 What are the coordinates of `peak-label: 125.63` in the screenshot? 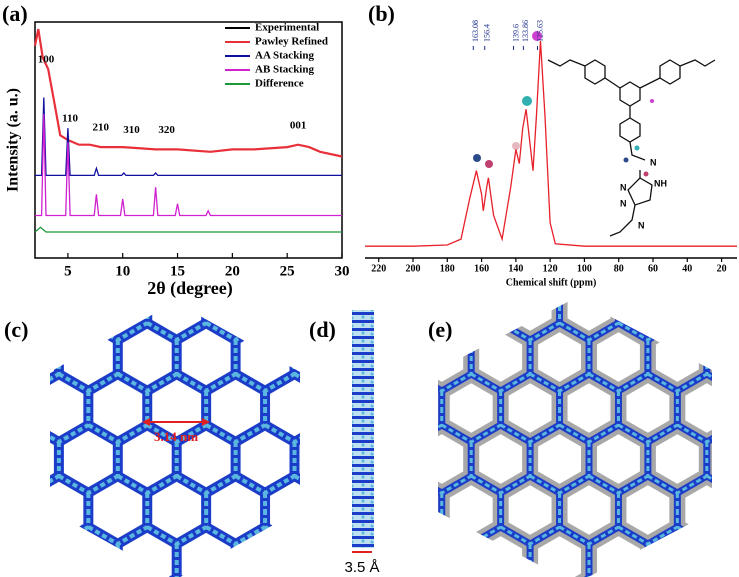 It's located at (539, 31).